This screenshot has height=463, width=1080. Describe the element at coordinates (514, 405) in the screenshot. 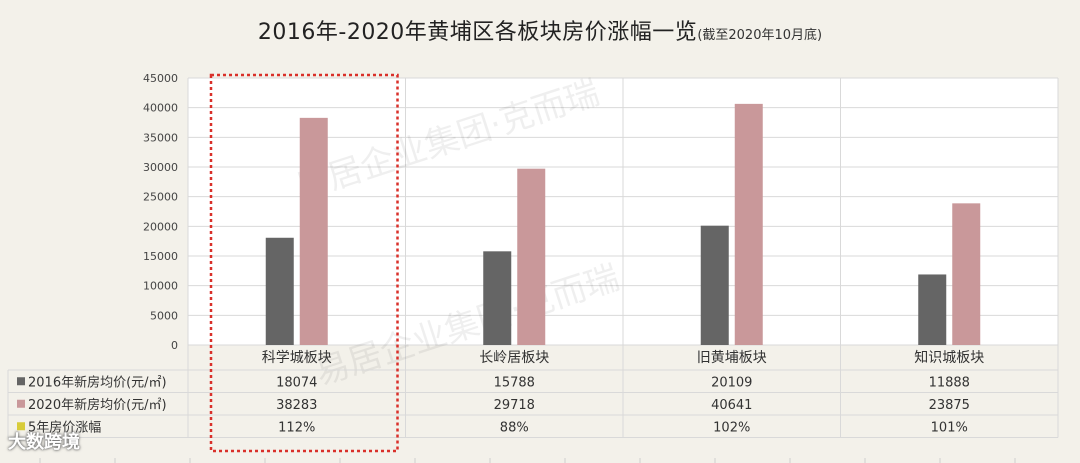

I see `table-cell: 29718` at that location.